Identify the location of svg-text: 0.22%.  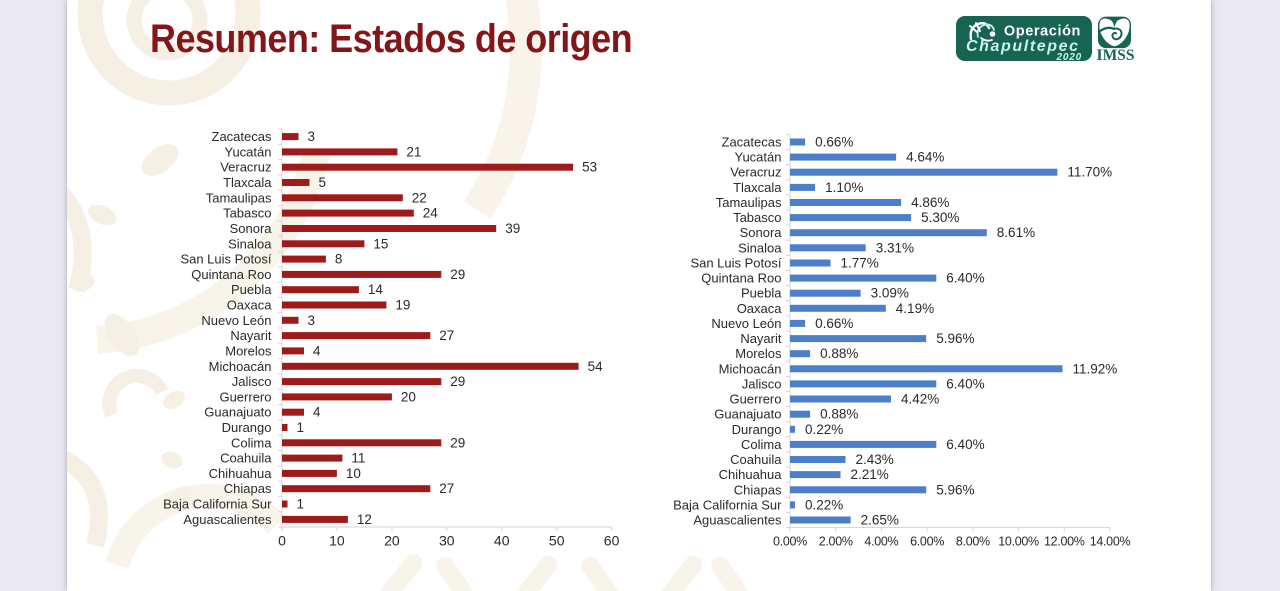
(824, 429).